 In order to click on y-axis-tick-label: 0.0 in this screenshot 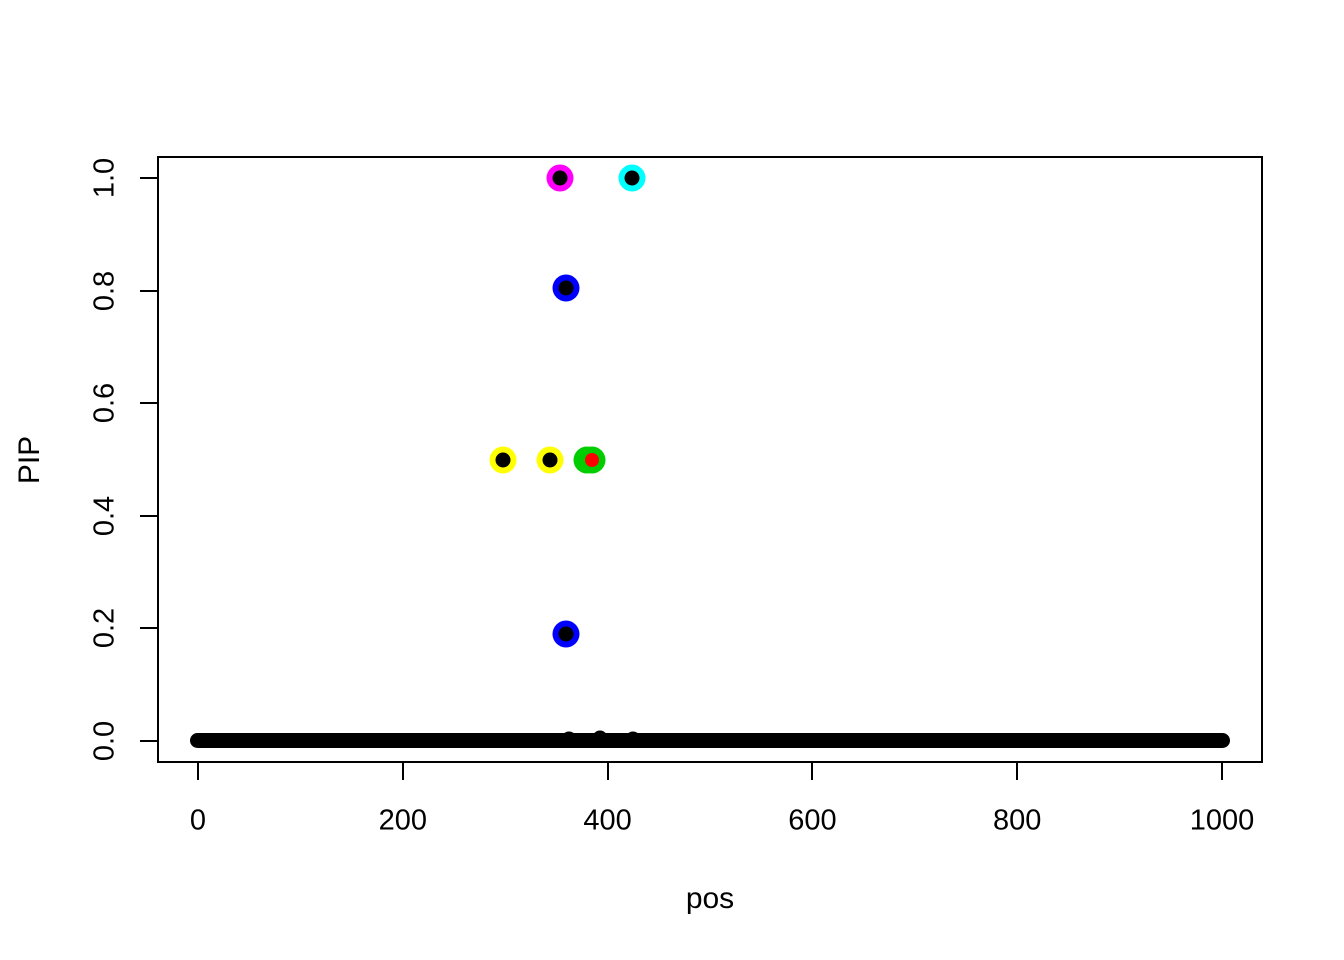, I will do `click(104, 740)`.